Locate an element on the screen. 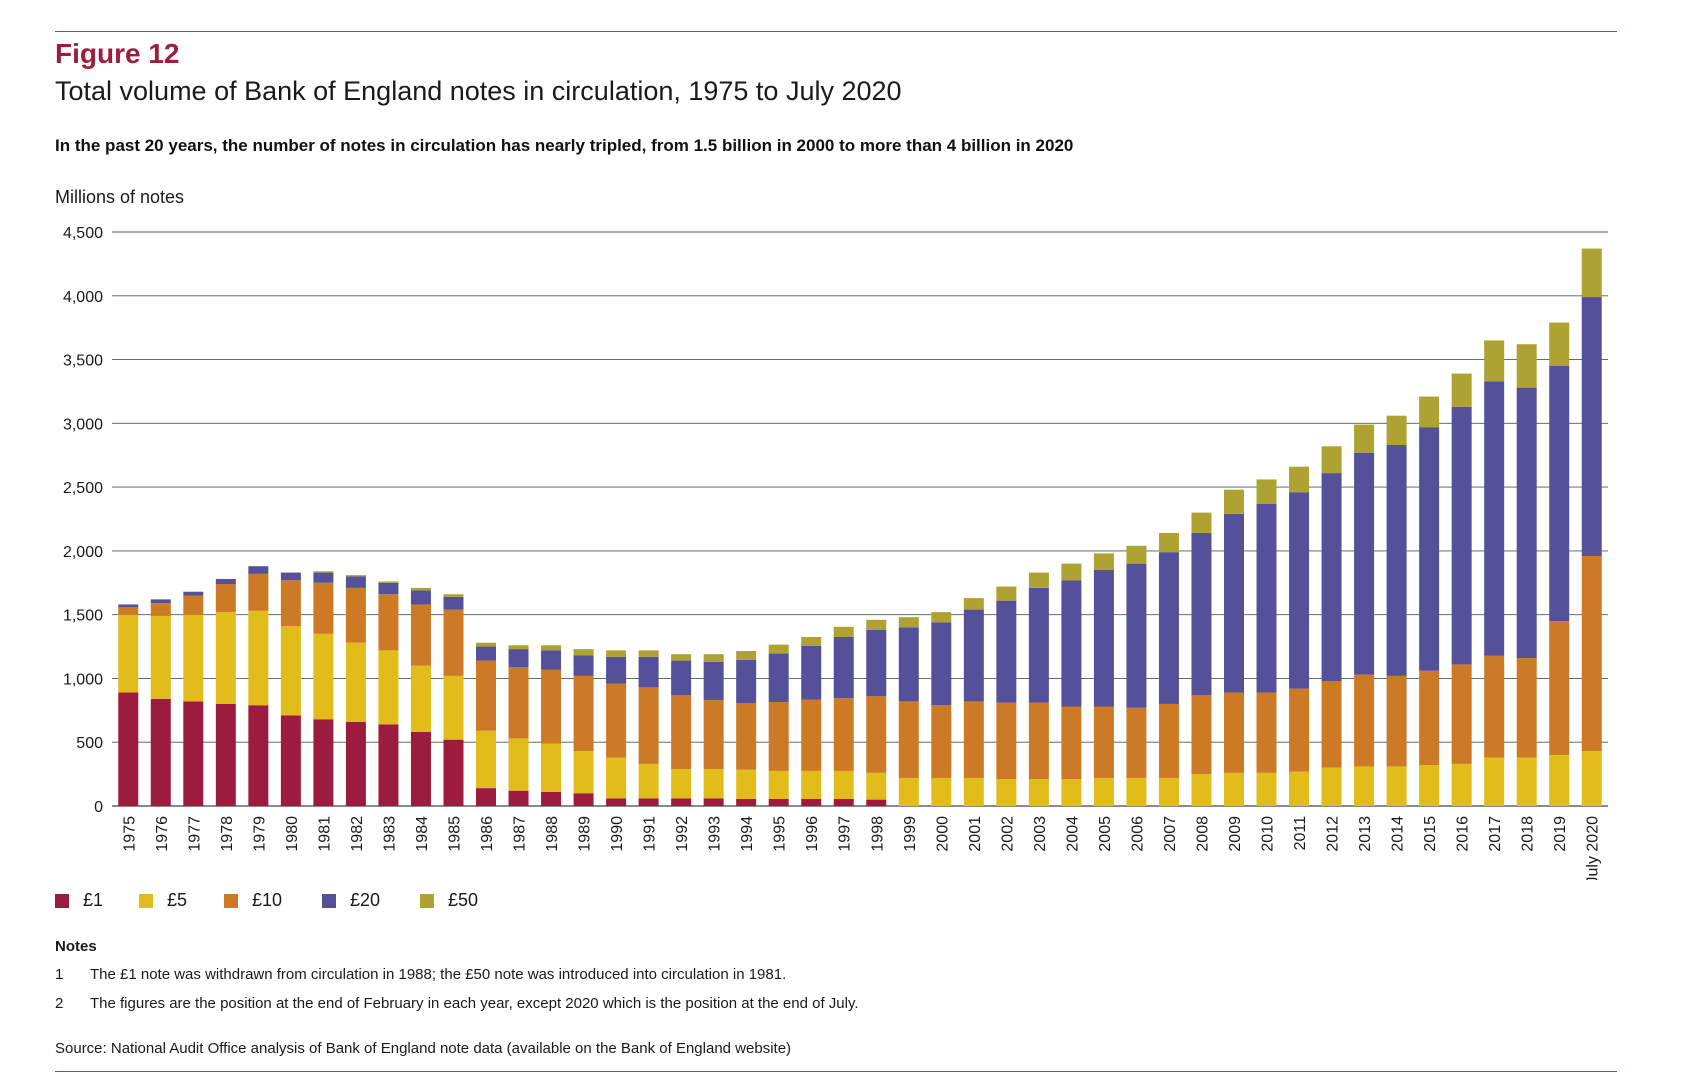  x-tick-label: 2012 is located at coordinates (1333, 834).